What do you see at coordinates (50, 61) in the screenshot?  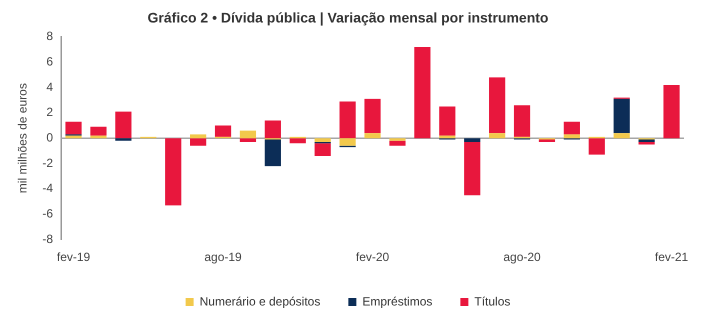 I see `y-tick-label: 6` at bounding box center [50, 61].